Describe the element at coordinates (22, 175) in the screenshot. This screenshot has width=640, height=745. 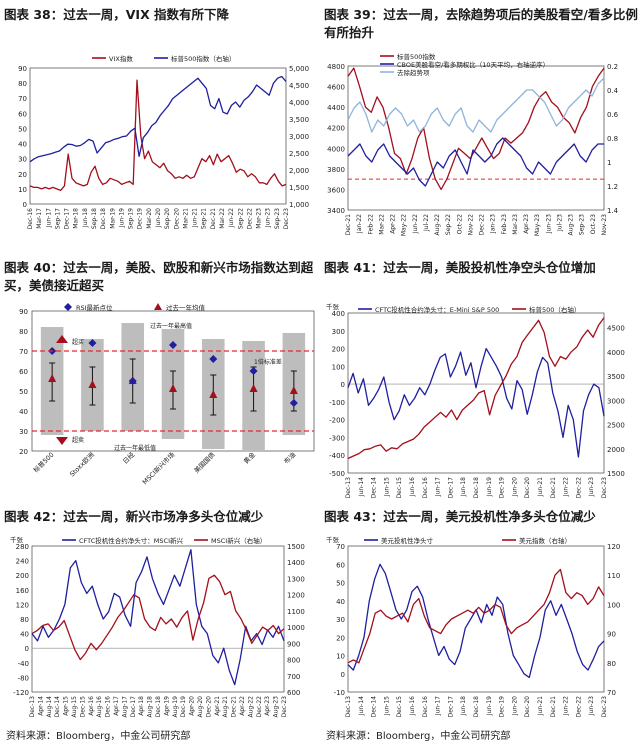
I see `y-left-tick-label: 20` at that location.